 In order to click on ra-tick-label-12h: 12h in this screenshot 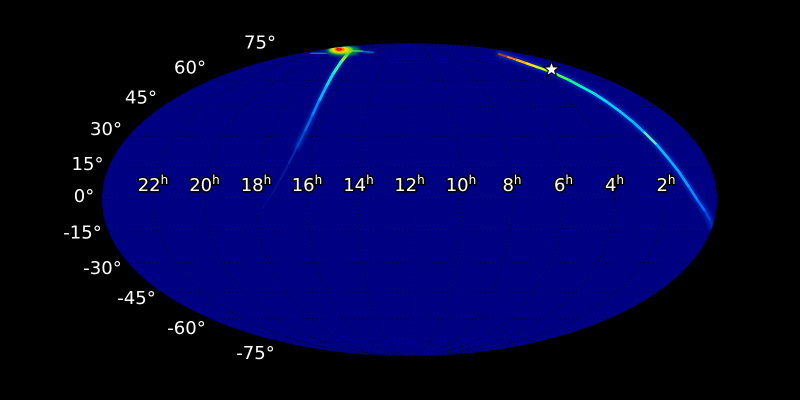, I will do `click(409, 184)`.